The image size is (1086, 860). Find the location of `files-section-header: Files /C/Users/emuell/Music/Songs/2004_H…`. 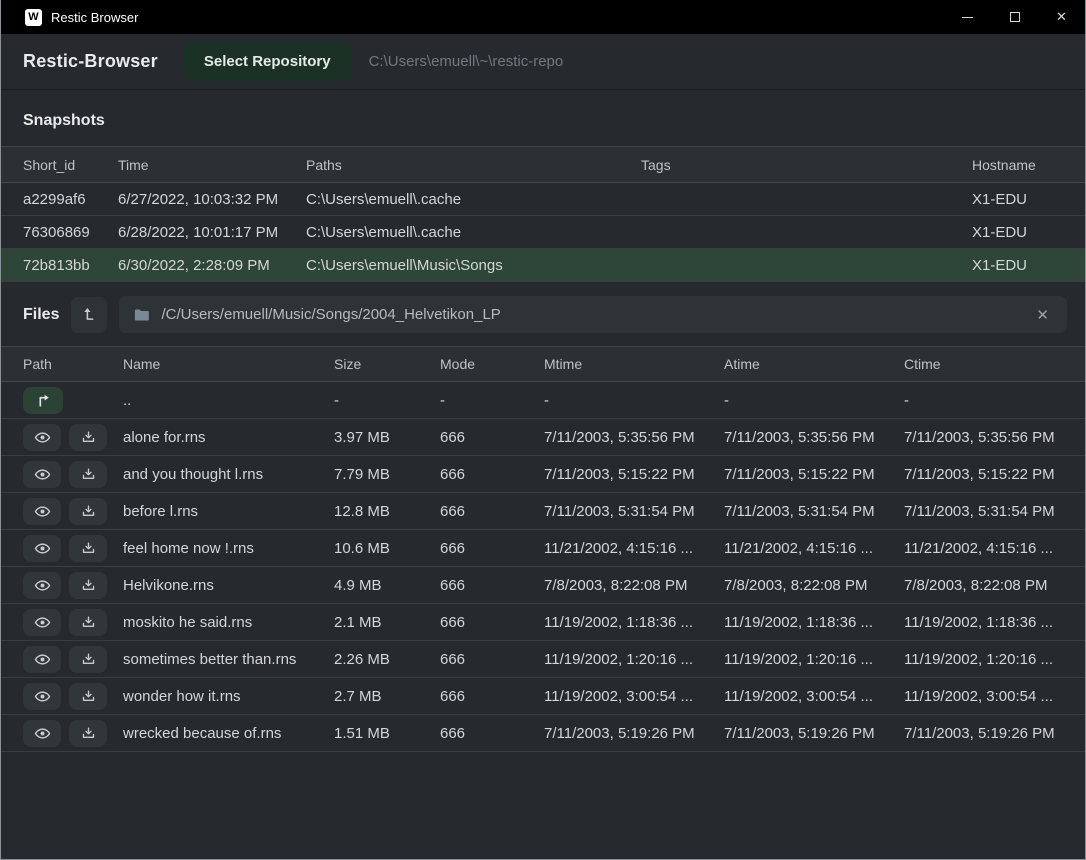

files-section-header: Files /C/Users/emuell/Music/Songs/2004_H… is located at coordinates (543, 314).